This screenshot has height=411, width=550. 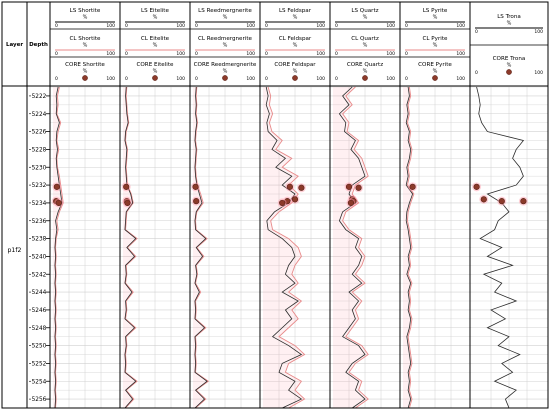 I want to click on track-reedmergnerite-cl-curve, so click(x=202, y=247).